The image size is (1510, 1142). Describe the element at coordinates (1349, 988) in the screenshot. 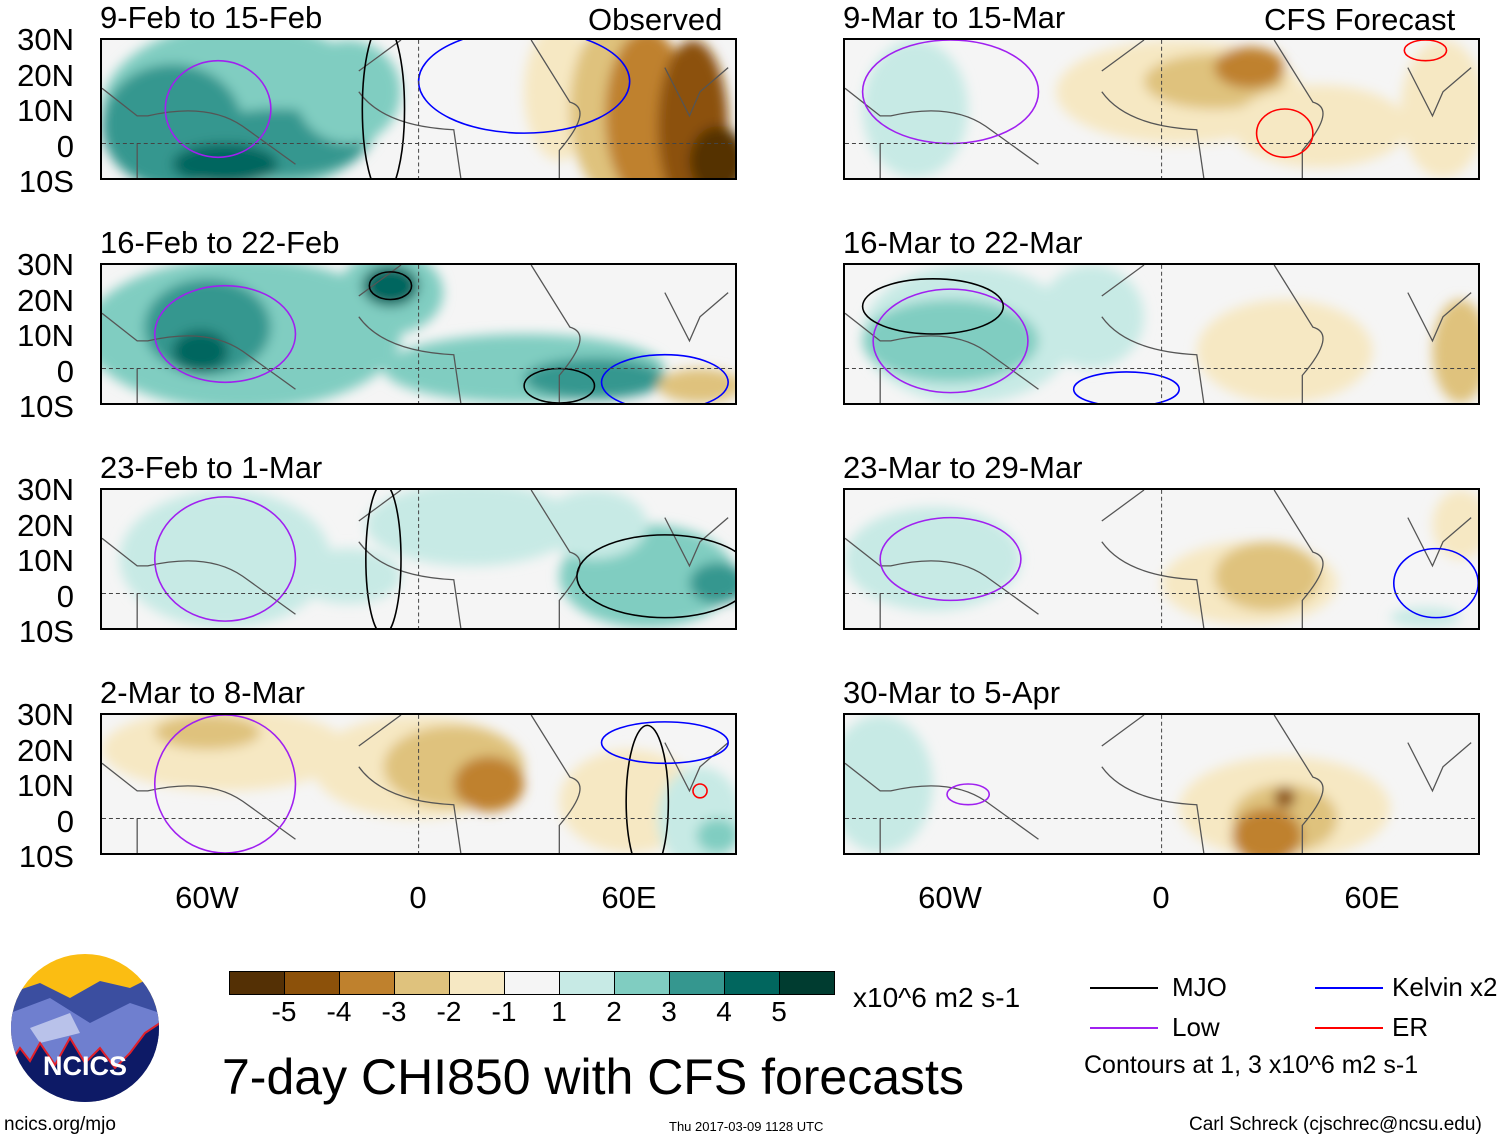

I see `kelvin-legend-line` at that location.